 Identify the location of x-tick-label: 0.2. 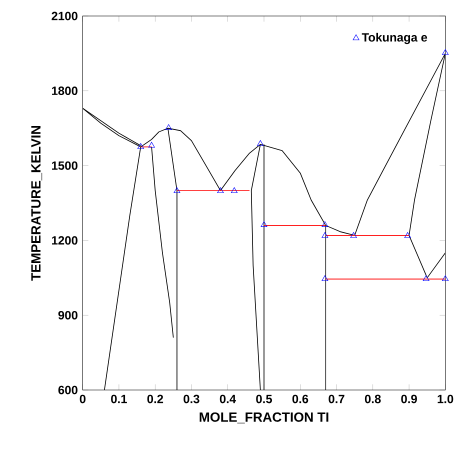
(155, 399).